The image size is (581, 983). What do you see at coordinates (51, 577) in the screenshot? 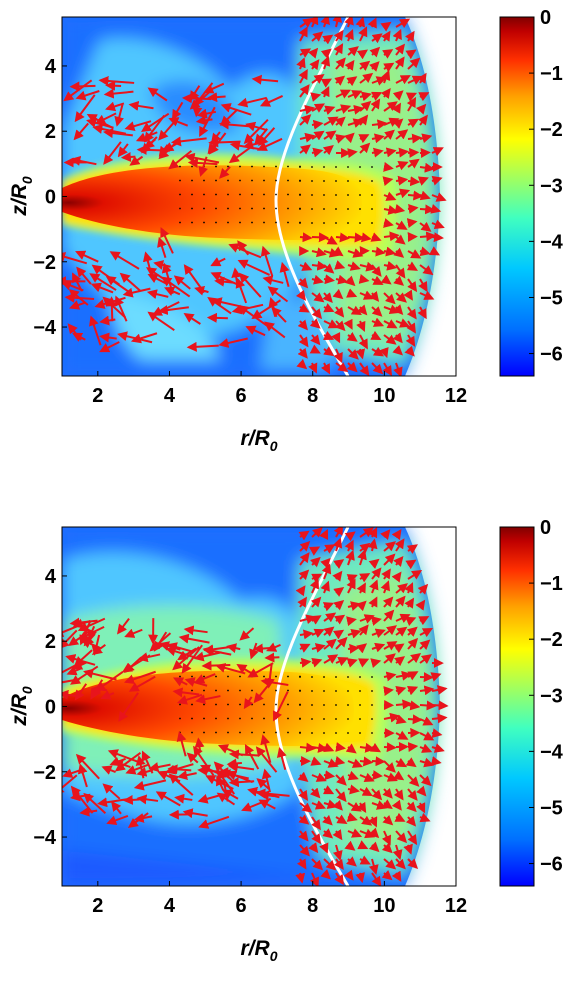
I see `y-tick-label: 4` at bounding box center [51, 577].